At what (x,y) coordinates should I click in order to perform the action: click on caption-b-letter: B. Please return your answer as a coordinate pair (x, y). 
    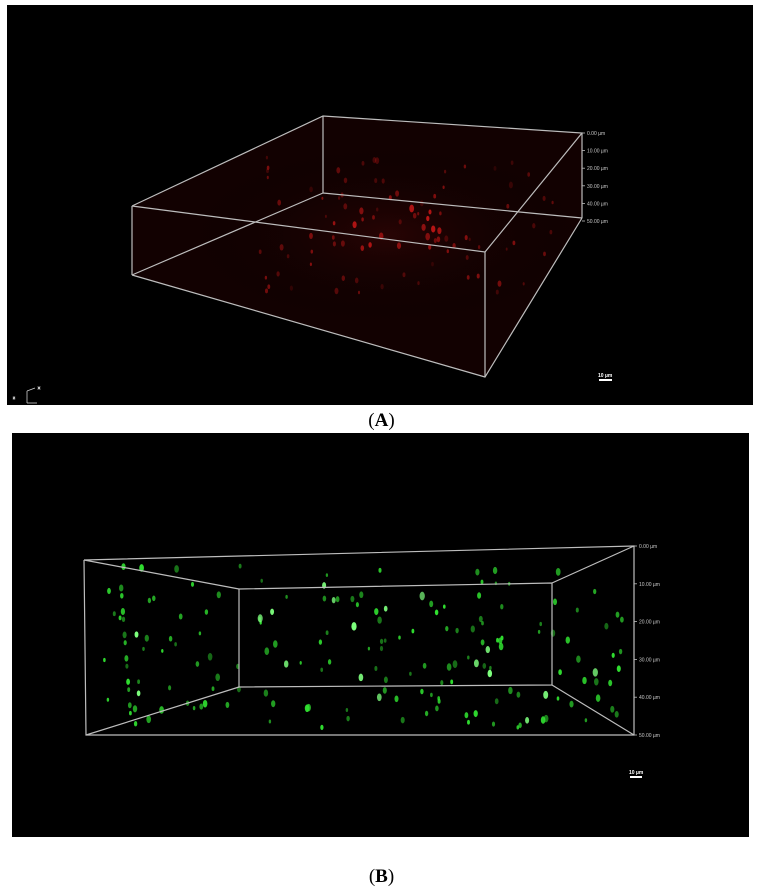
    Looking at the image, I should click on (381, 876).